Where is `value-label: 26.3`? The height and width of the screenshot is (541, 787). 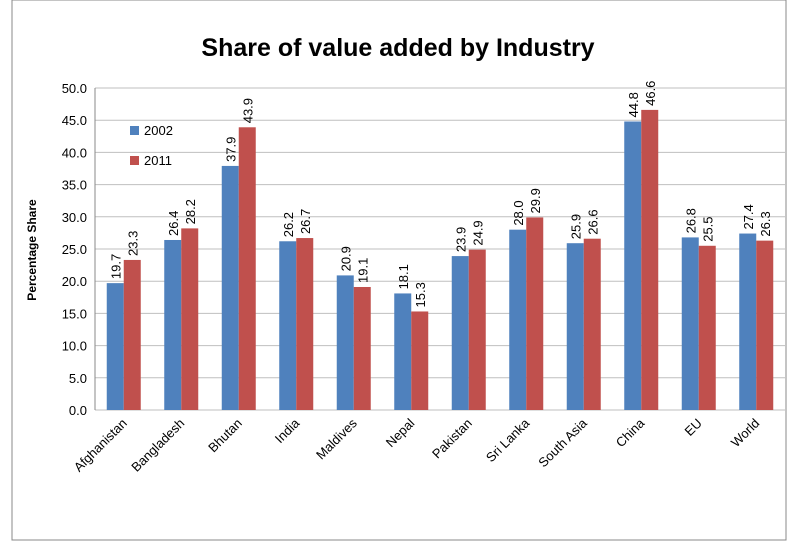
value-label: 26.3 is located at coordinates (765, 223).